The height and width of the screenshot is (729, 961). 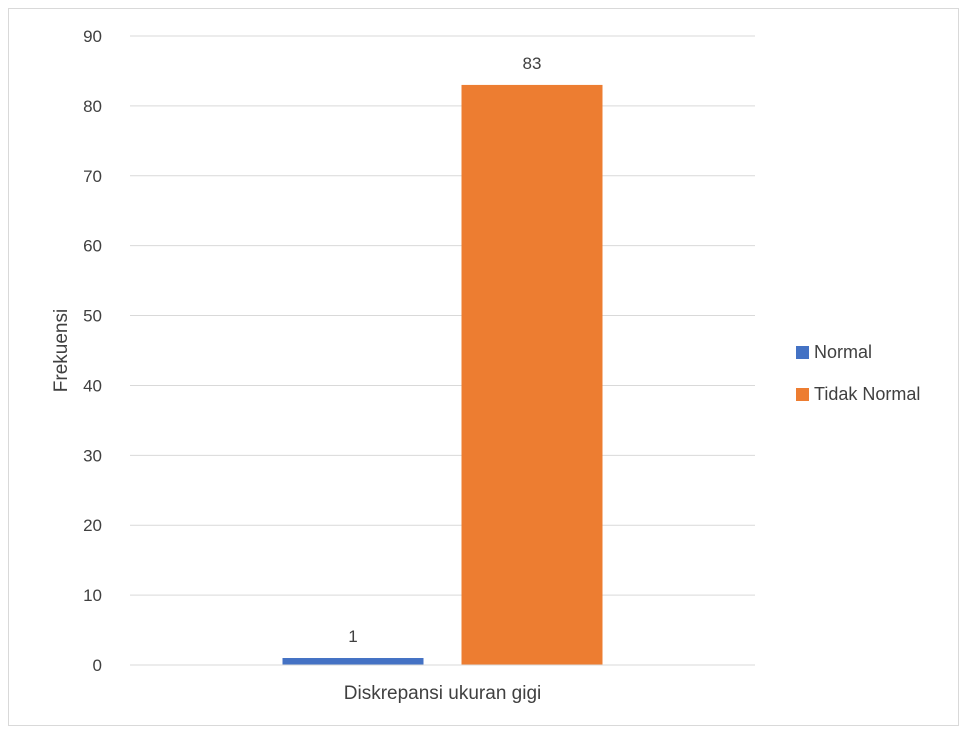 I want to click on bar-tidak-normal, so click(x=532, y=374).